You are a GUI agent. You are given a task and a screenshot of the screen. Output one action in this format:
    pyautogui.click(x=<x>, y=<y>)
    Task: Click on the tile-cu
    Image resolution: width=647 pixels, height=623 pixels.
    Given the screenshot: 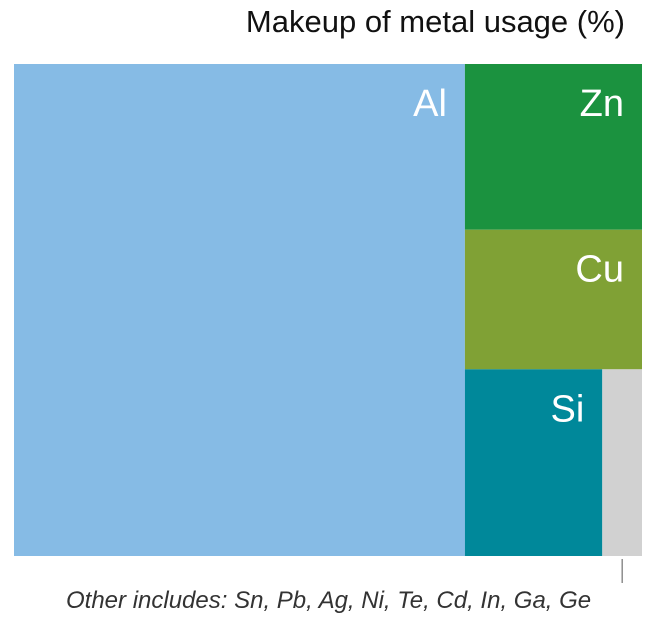 What is the action you would take?
    pyautogui.click(x=553, y=299)
    